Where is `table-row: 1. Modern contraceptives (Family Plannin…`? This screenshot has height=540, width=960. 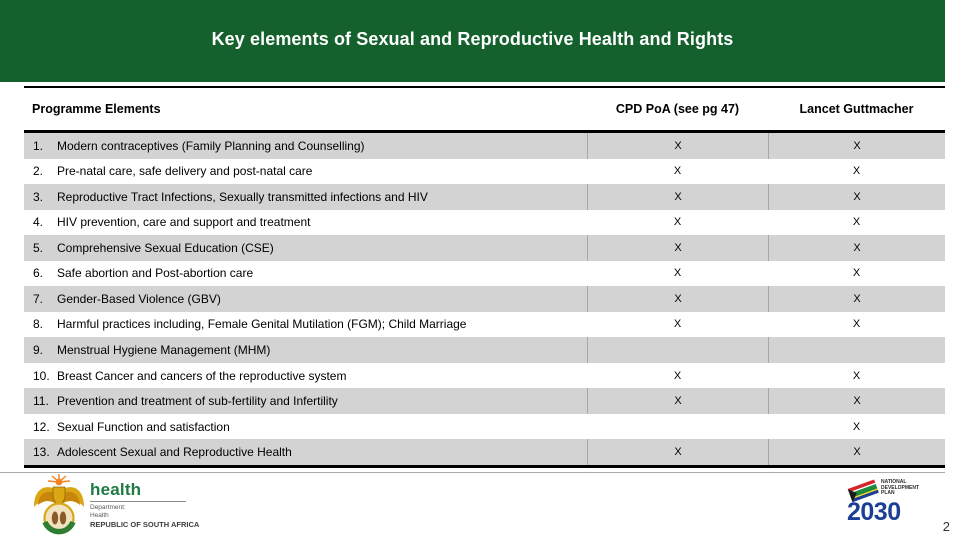 table-row: 1. Modern contraceptives (Family Plannin… is located at coordinates (484, 146).